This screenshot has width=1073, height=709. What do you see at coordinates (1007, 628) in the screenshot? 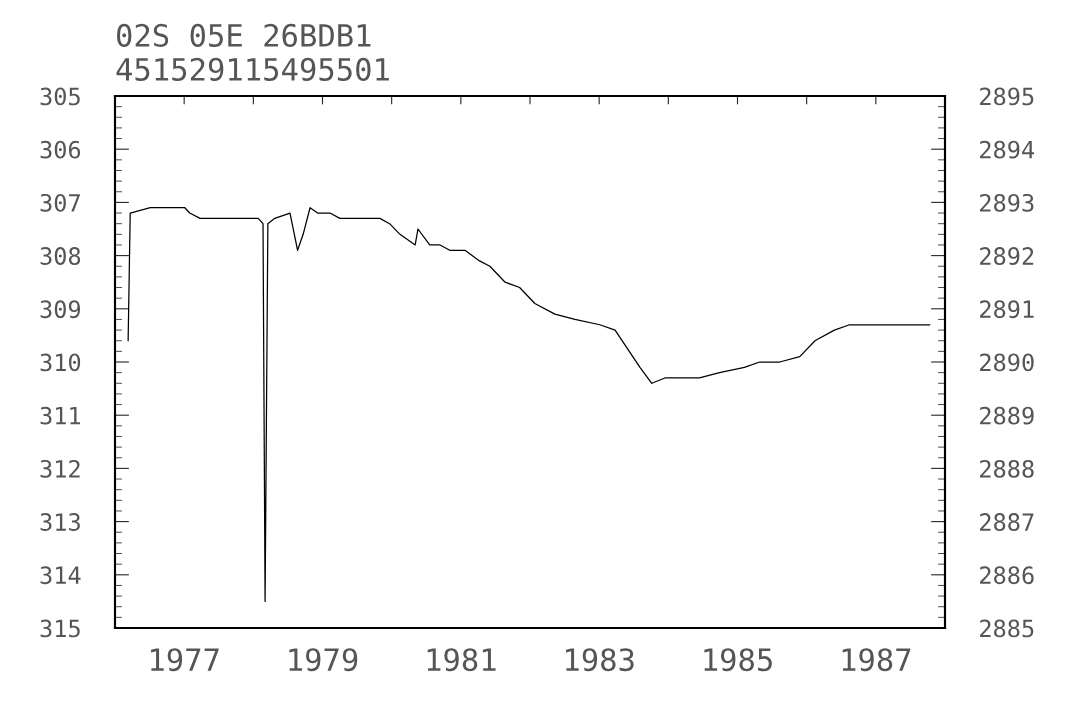
I see `y2-tick-label: 2885` at bounding box center [1007, 628].